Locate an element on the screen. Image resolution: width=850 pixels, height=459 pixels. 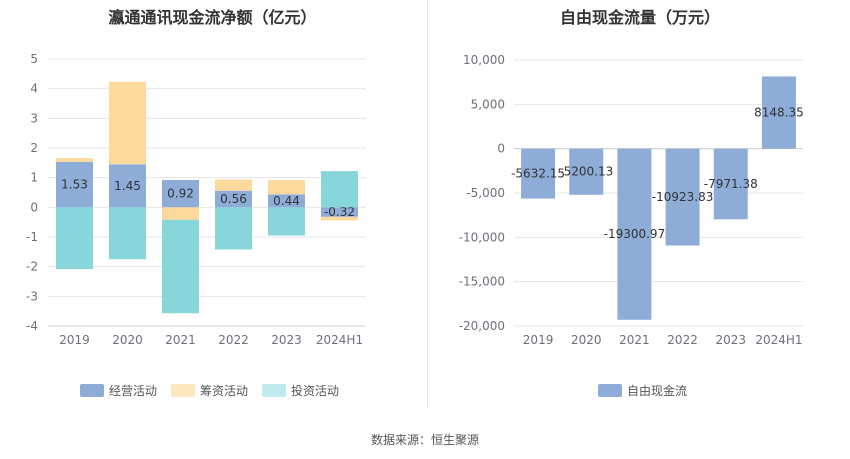
y-tick-label: 5,000 is located at coordinates (488, 104).